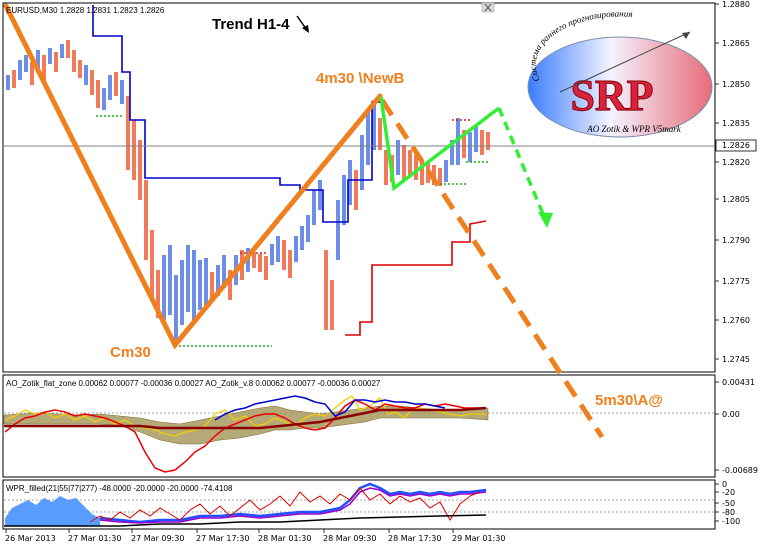 The width and height of the screenshot is (759, 547). Describe the element at coordinates (736, 123) in the screenshot. I see `price-tick-label: 1.2835` at that location.